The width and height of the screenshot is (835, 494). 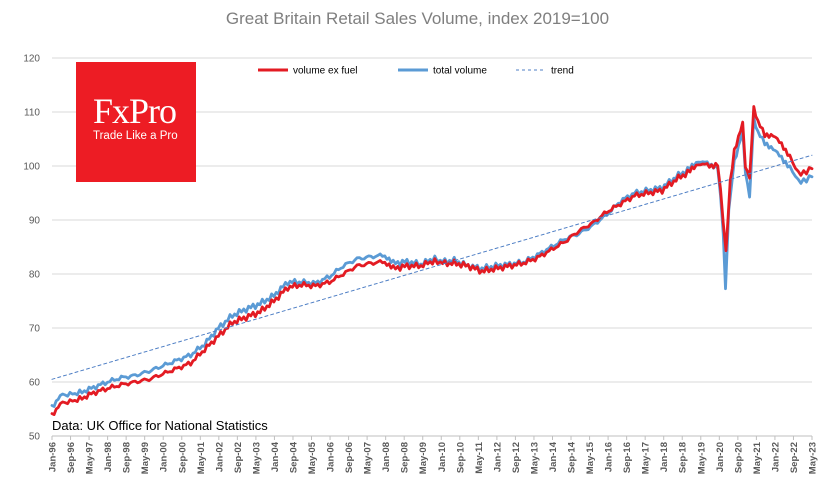 What do you see at coordinates (35, 275) in the screenshot?
I see `y-tick-label: 80` at bounding box center [35, 275].